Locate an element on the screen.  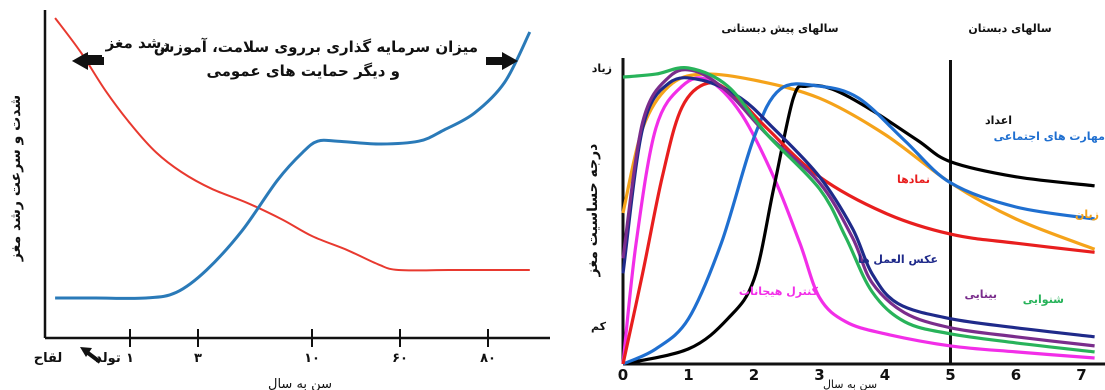
x-tick-label: 3 is located at coordinates (819, 375).